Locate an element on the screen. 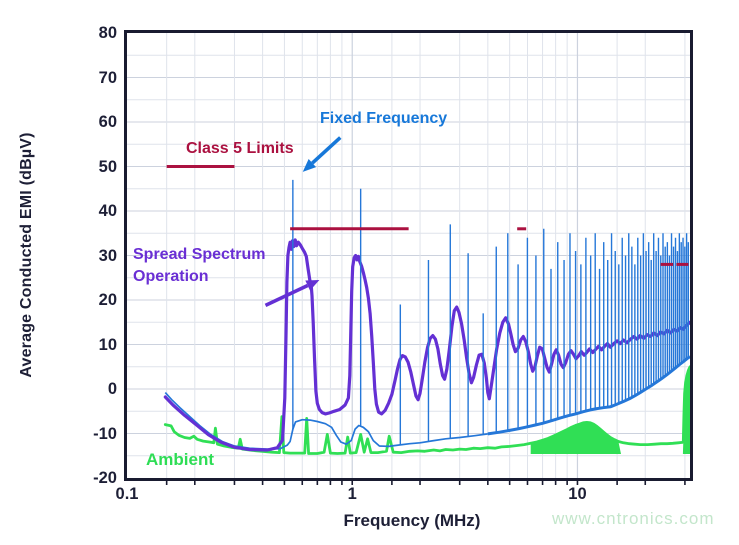  x-tick-label-1: 1 is located at coordinates (352, 494).